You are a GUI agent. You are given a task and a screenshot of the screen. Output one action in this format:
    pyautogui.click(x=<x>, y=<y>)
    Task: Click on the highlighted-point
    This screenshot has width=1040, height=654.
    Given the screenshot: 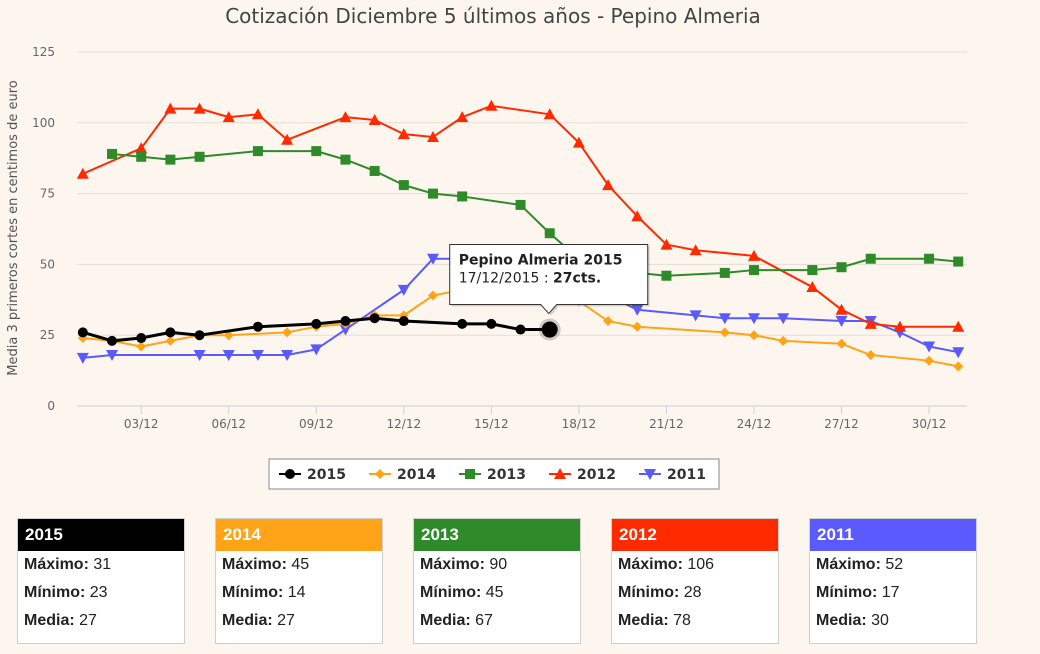 What is the action you would take?
    pyautogui.click(x=549, y=329)
    